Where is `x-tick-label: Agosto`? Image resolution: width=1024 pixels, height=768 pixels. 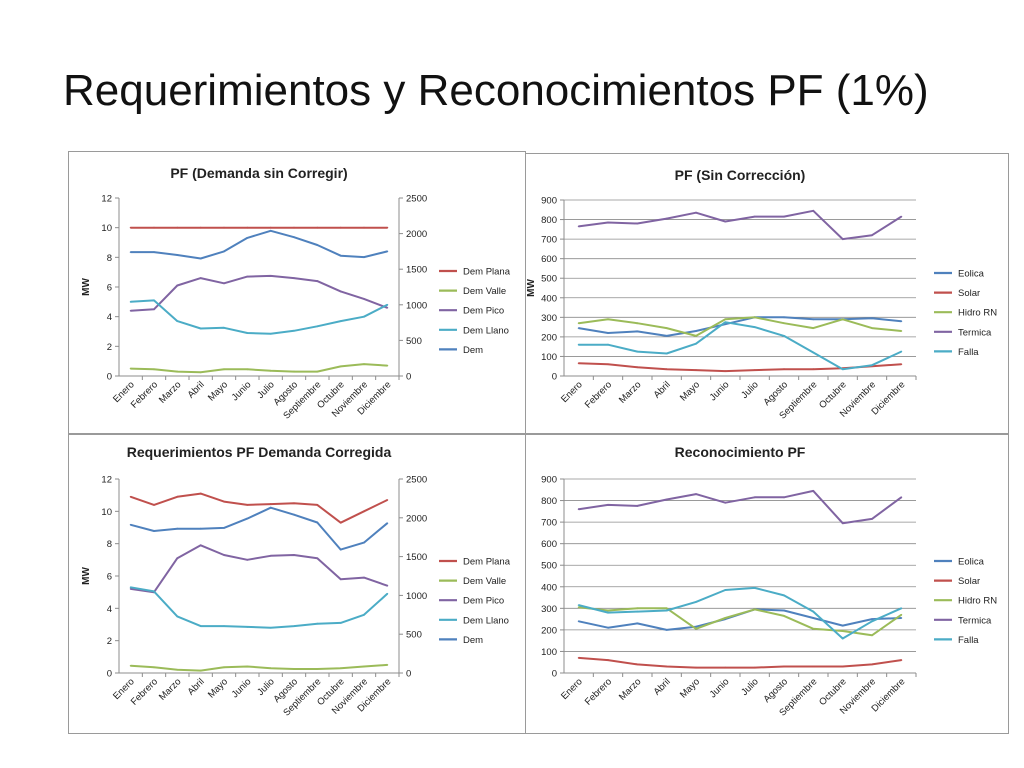 x-tick-label: Agosto is located at coordinates (775, 690).